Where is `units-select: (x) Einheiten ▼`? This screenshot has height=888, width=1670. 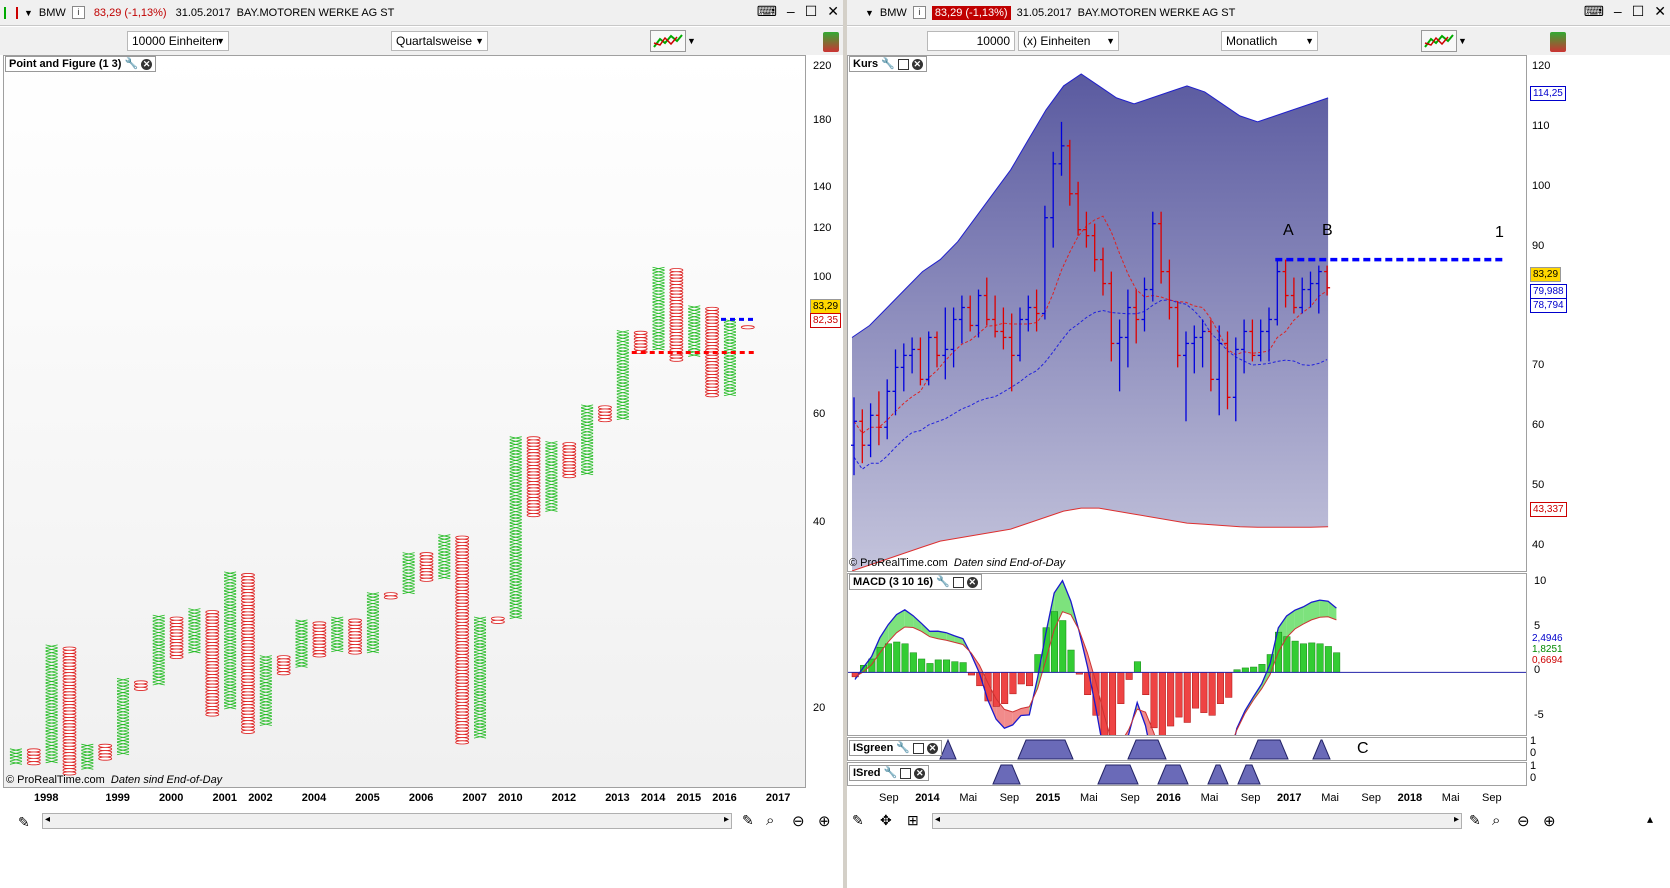 units-select: (x) Einheiten ▼ is located at coordinates (1068, 41).